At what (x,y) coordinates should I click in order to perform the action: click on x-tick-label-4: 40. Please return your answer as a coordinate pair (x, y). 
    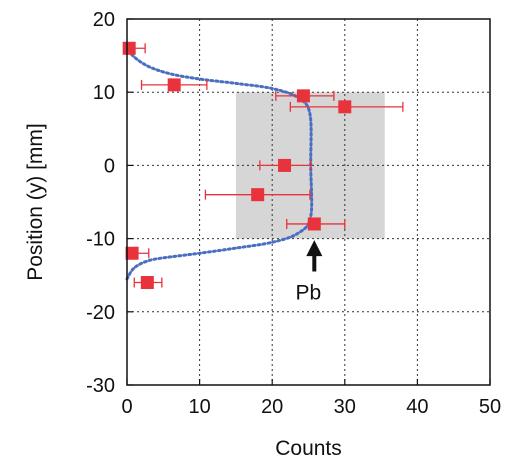
    Looking at the image, I should click on (417, 407).